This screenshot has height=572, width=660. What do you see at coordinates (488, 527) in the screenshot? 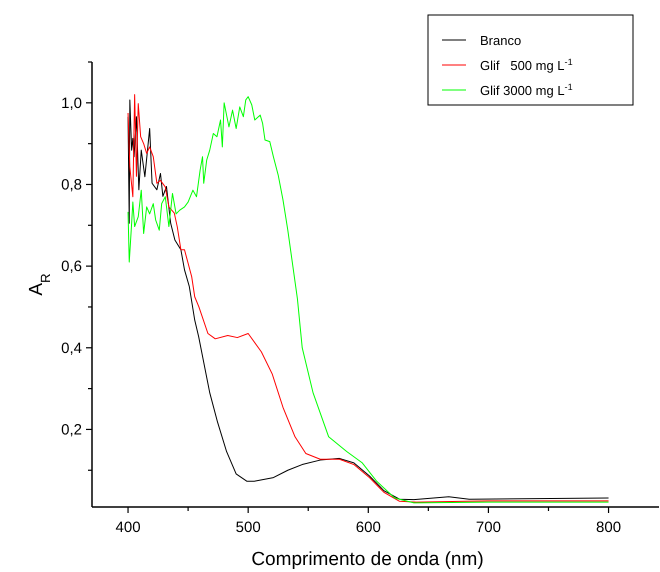
I see `x-tick-label: 700` at bounding box center [488, 527].